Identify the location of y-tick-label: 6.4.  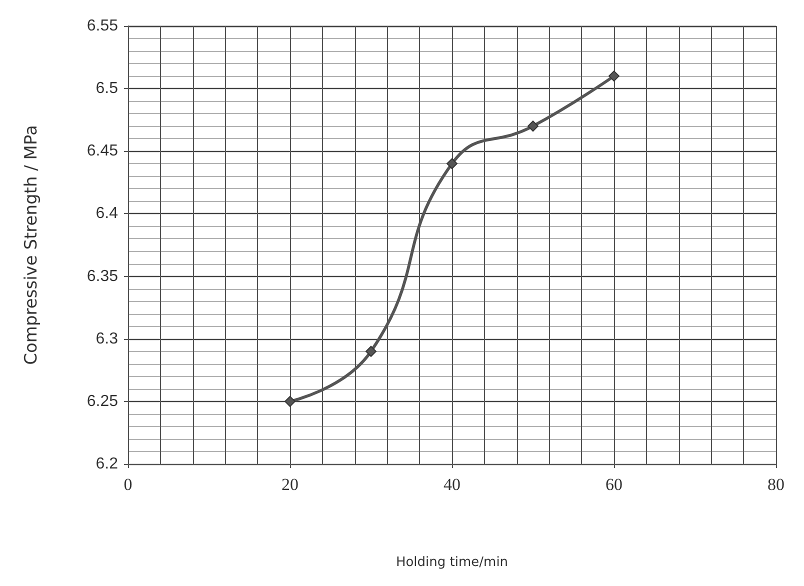
(107, 213).